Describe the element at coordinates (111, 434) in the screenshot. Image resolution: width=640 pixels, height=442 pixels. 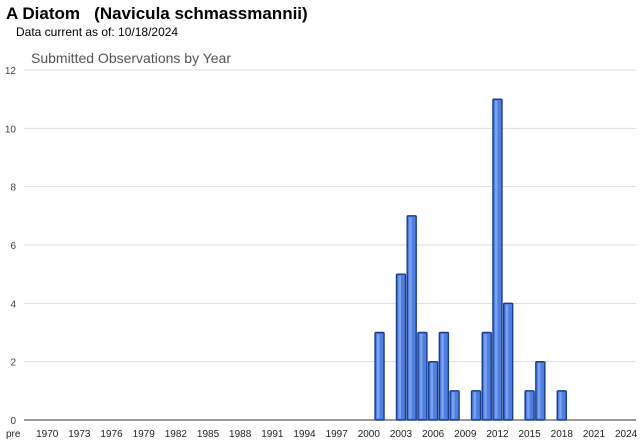
I see `x-tick-label: 1976` at that location.